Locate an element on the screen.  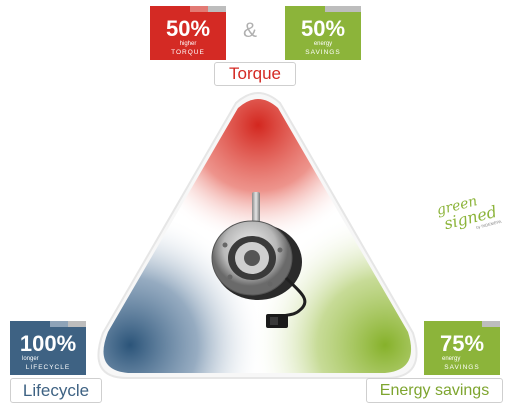
lifecycle-label-text: Lifecycle is located at coordinates (56, 390).